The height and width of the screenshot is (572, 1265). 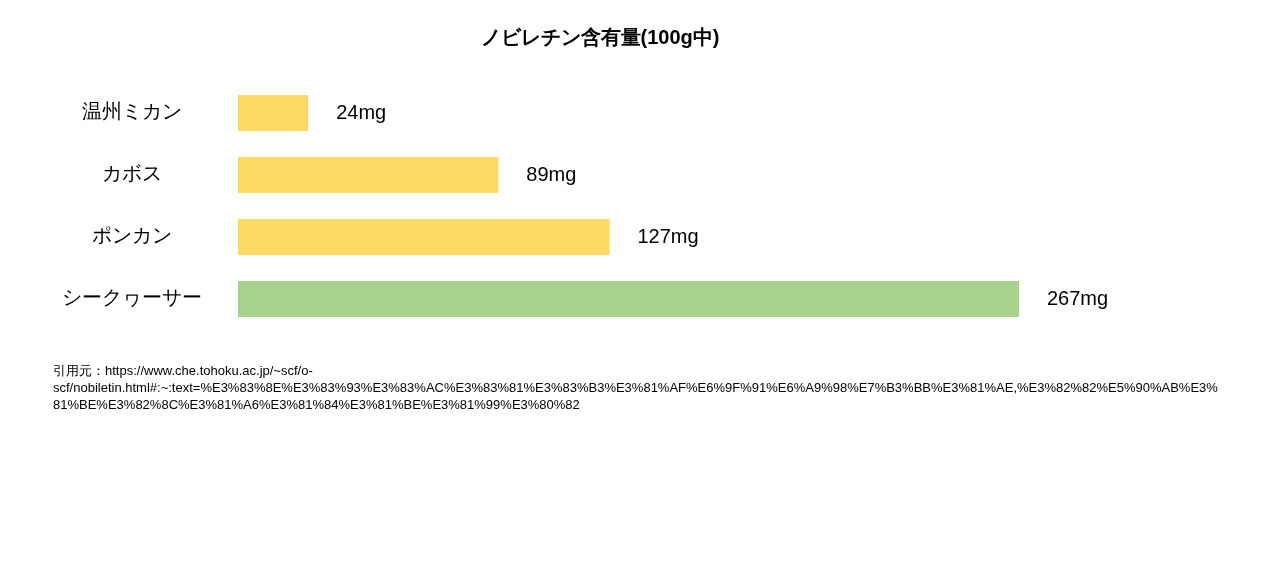 I want to click on data-label: 267mg, so click(x=1078, y=298).